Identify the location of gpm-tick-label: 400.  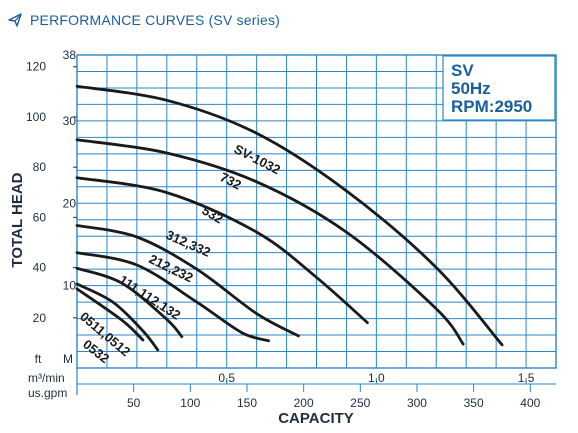
(530, 403).